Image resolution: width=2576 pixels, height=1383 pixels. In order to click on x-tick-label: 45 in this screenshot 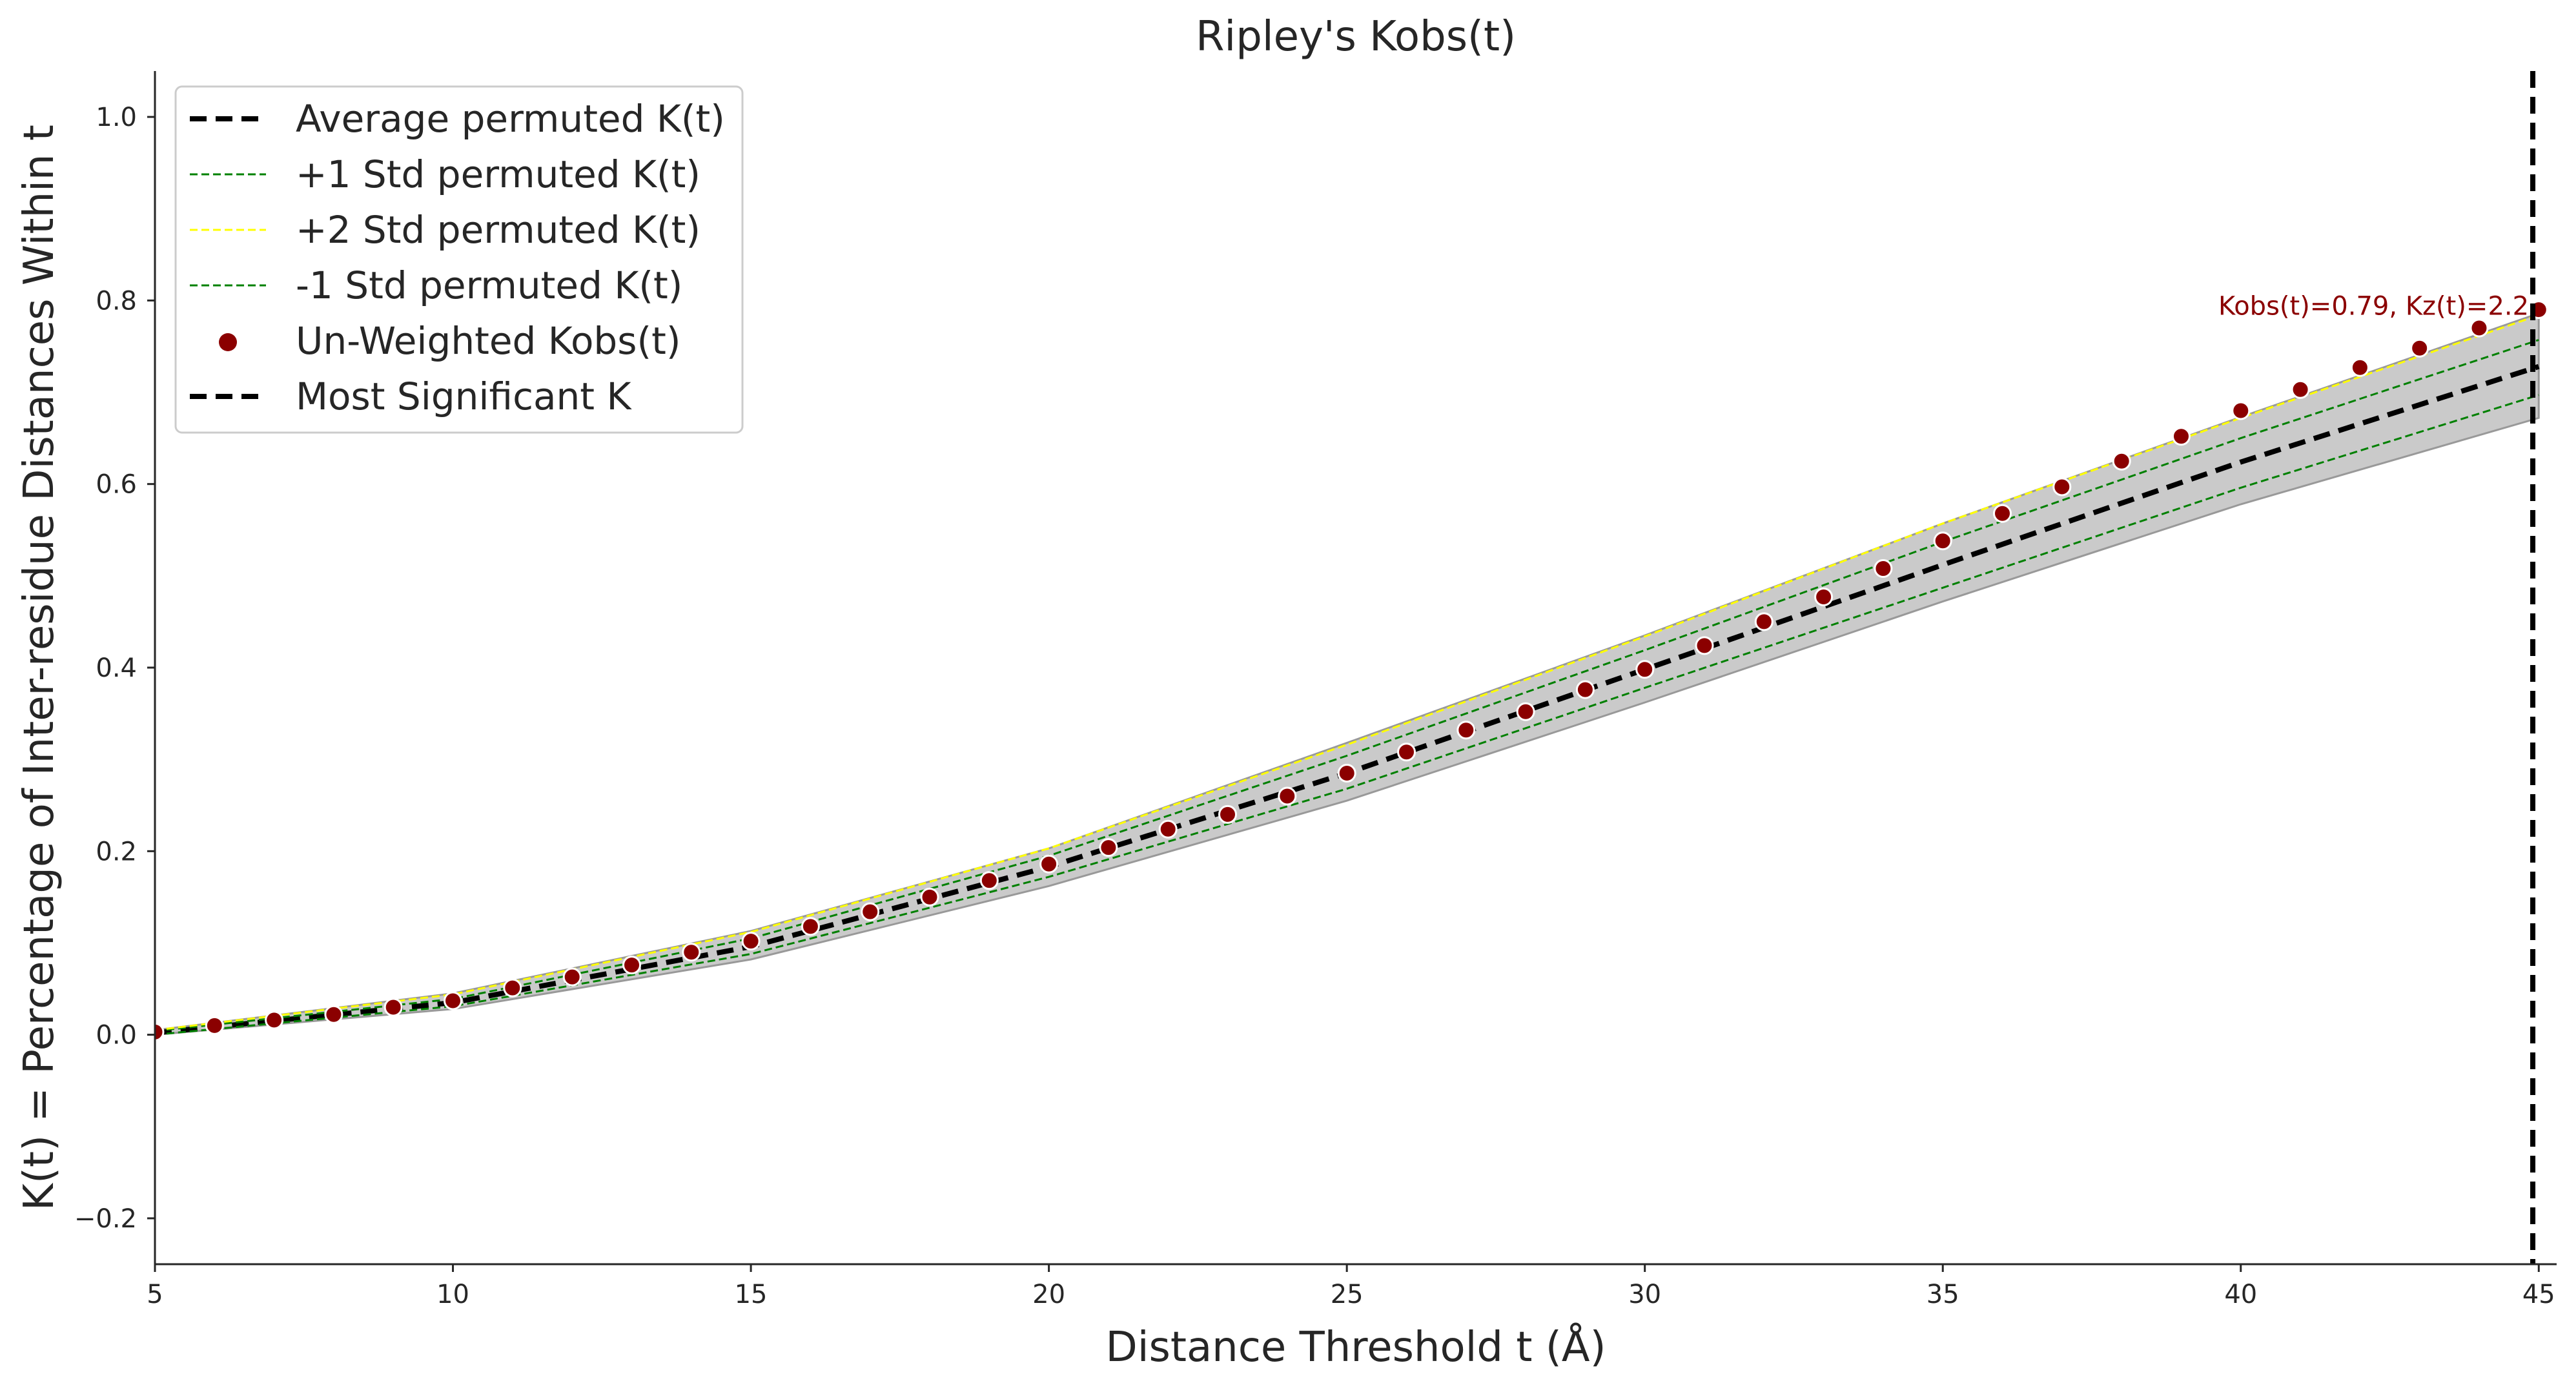, I will do `click(2538, 1295)`.